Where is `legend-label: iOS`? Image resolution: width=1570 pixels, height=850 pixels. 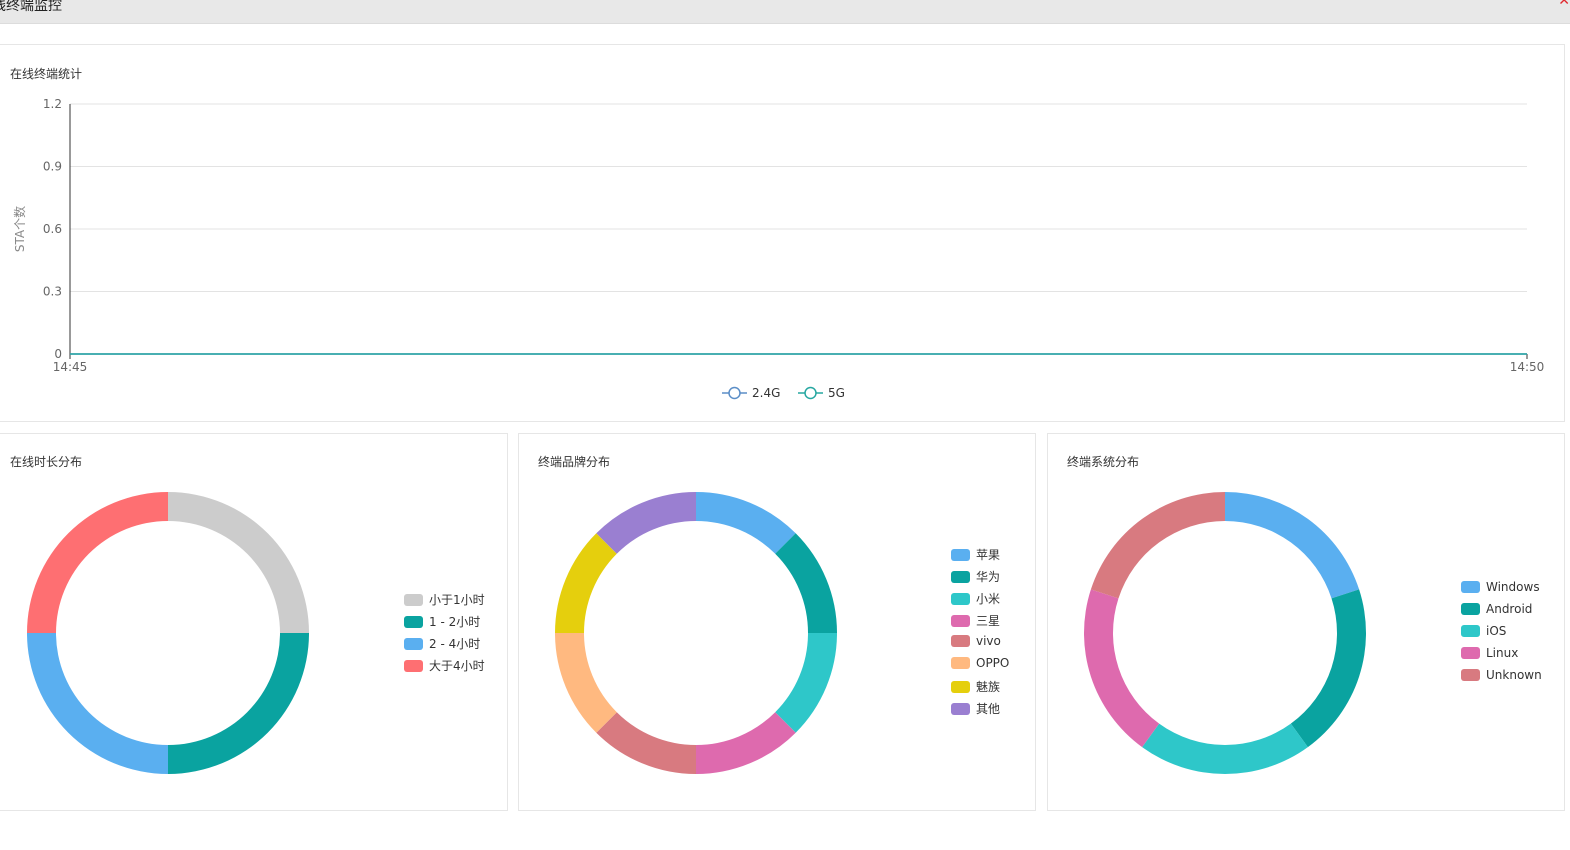 legend-label: iOS is located at coordinates (1496, 631).